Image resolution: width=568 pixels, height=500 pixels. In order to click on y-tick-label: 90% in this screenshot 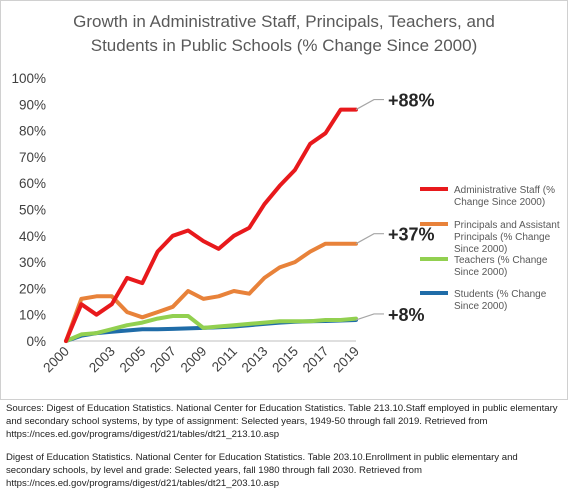, I will do `click(32, 104)`.